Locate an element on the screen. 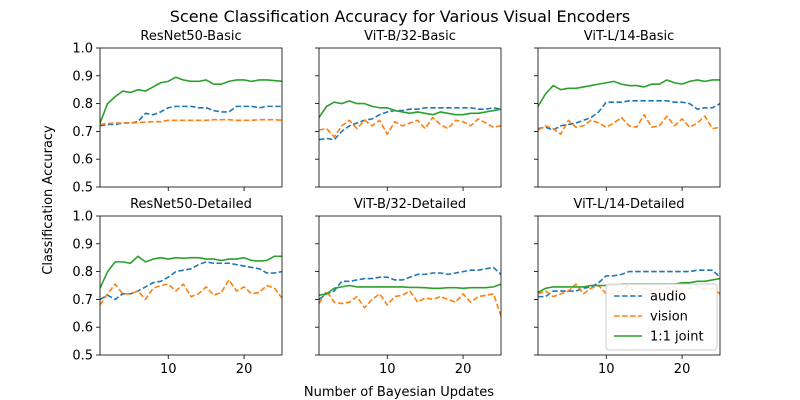  subplot-title: ViT-B/32-Detailed is located at coordinates (410, 204).